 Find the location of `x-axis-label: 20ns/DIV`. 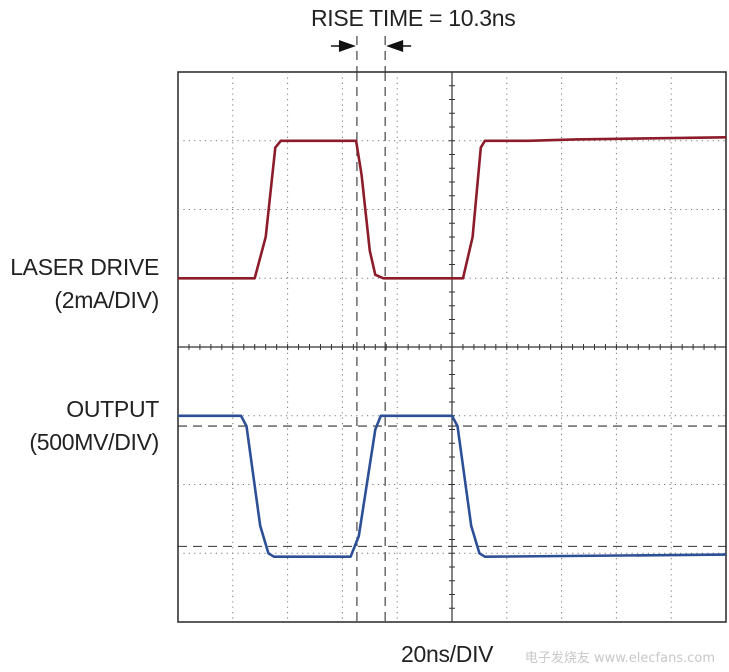

x-axis-label: 20ns/DIV is located at coordinates (447, 654).